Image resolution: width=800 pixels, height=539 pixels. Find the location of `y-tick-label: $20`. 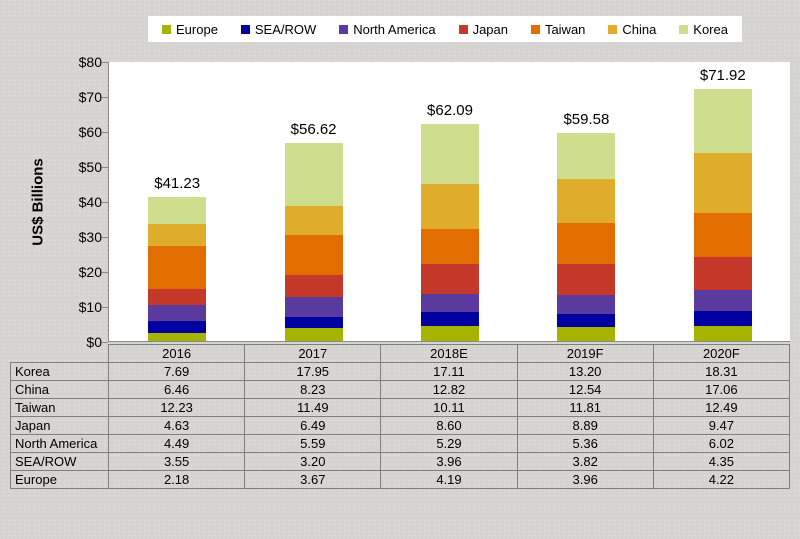

y-tick-label: $20 is located at coordinates (90, 272).